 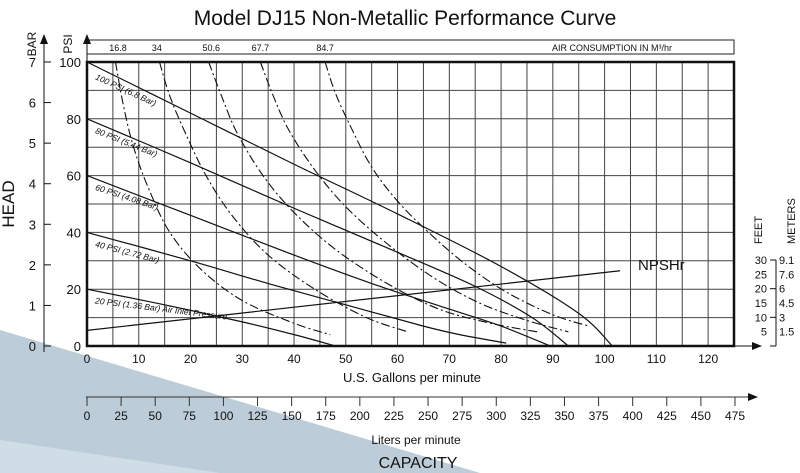 I want to click on bar-tick-label: 7, so click(x=32, y=62).